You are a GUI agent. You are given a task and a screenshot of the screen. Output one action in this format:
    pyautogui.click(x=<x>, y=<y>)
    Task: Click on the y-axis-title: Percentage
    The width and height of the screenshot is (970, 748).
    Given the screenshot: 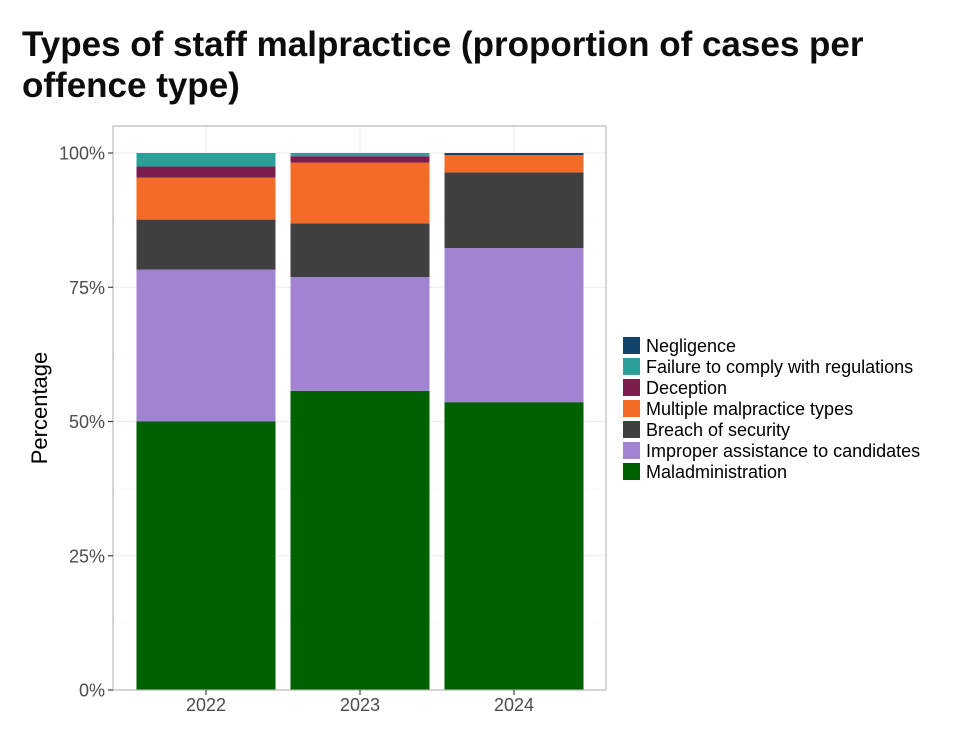 What is the action you would take?
    pyautogui.click(x=39, y=408)
    